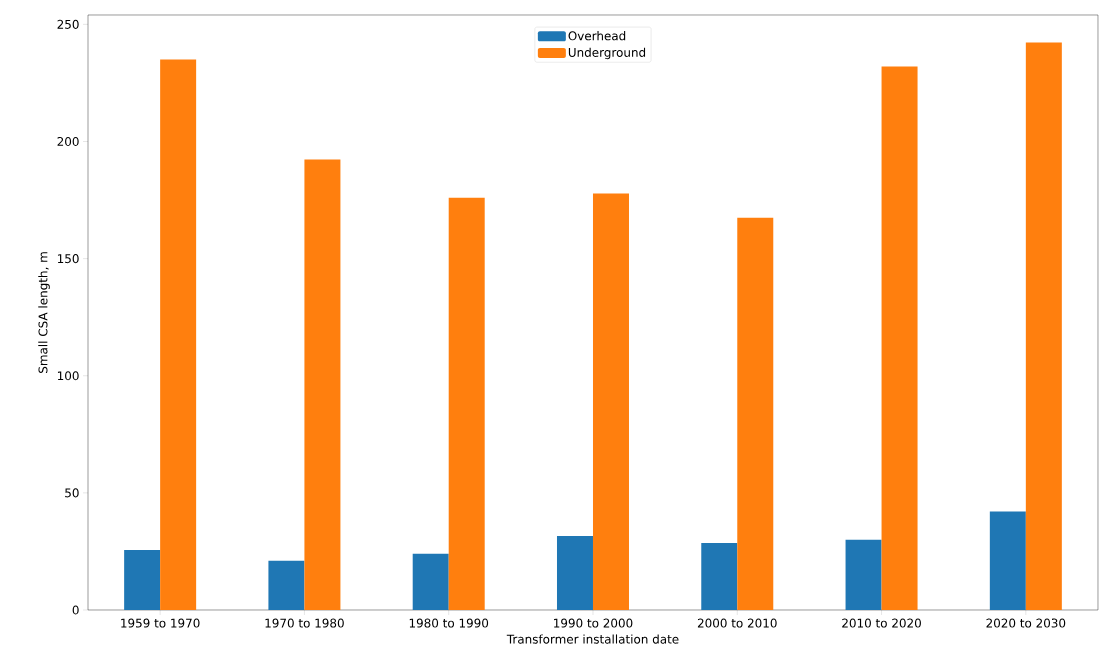 This screenshot has height=664, width=1101. Describe the element at coordinates (592, 639) in the screenshot. I see `x-axis-title: Transformer installation date` at that location.